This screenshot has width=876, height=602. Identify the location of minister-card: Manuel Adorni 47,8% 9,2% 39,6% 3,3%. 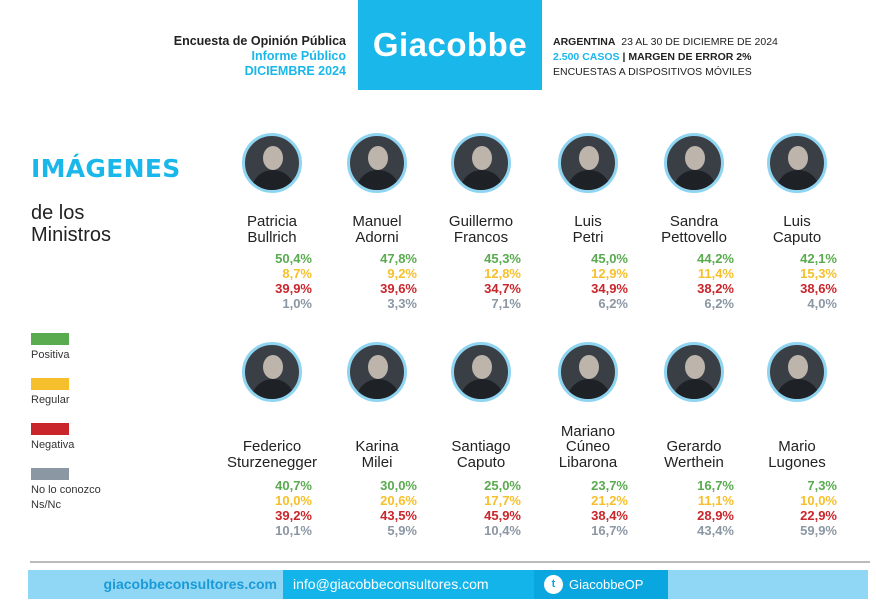
(377, 222).